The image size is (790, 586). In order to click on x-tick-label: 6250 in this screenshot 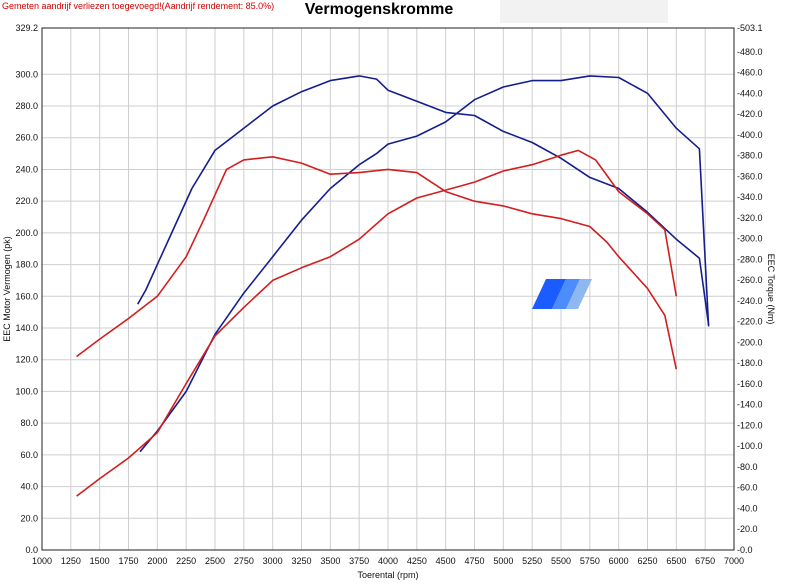, I will do `click(647, 561)`.